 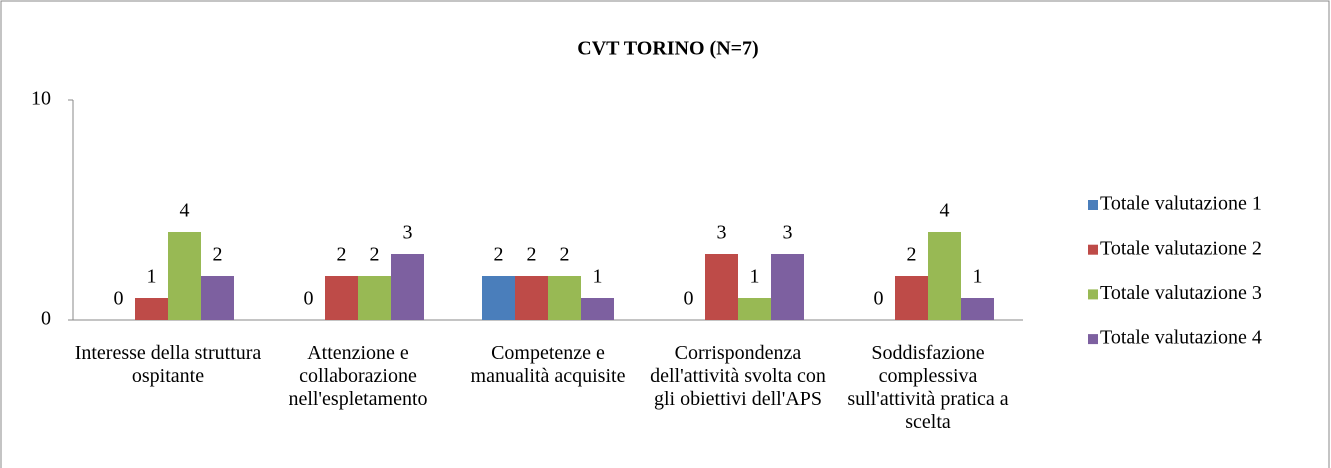 I want to click on legend-label: Totale valutazione 4, so click(x=1181, y=338).